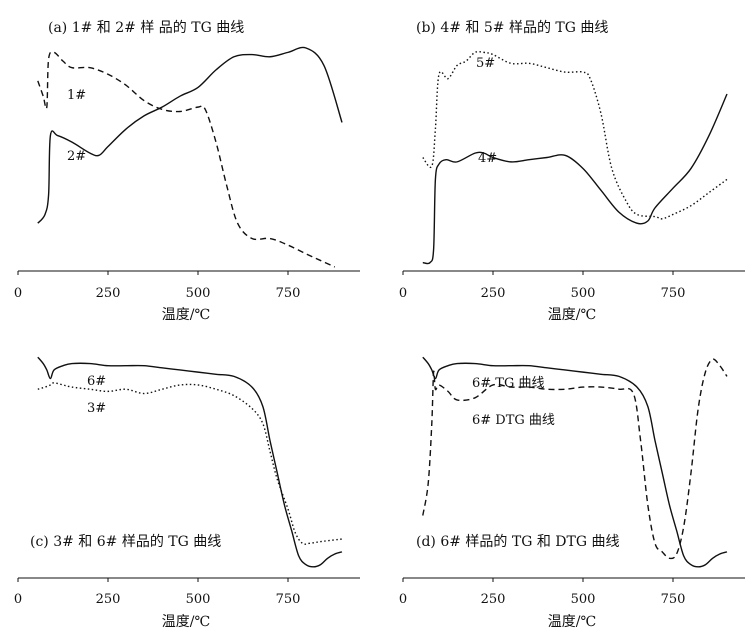 This screenshot has height=640, width=755. I want to click on panel-a-series, so click(190, 157).